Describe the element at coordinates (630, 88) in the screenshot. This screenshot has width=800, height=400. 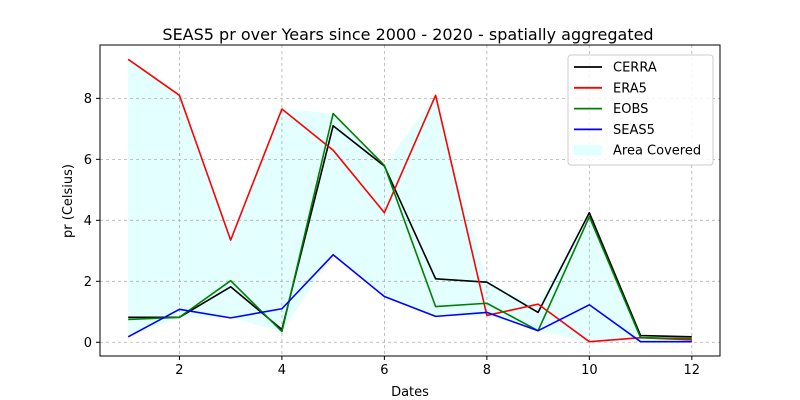
I see `legend-label-era5: ERA5` at that location.